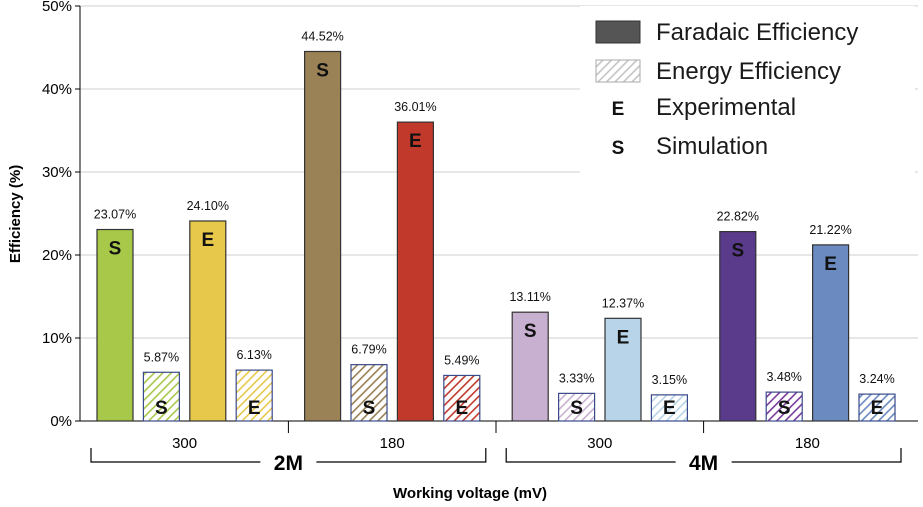 The height and width of the screenshot is (507, 923). What do you see at coordinates (57, 89) in the screenshot?
I see `y-tick-label: 40%` at bounding box center [57, 89].